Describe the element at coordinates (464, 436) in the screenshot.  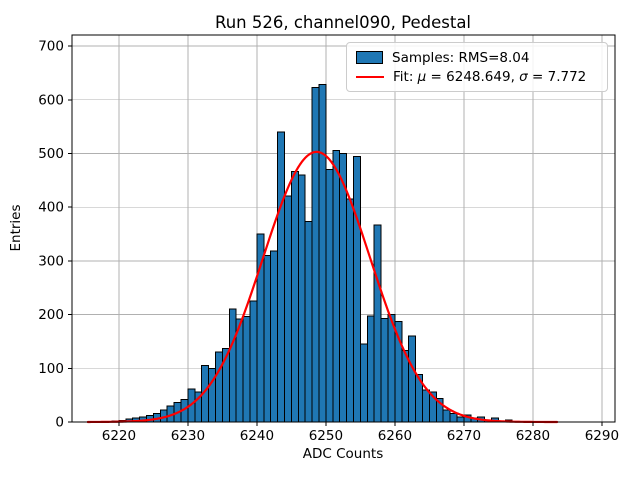
I see `x-tick-label: 6270` at that location.